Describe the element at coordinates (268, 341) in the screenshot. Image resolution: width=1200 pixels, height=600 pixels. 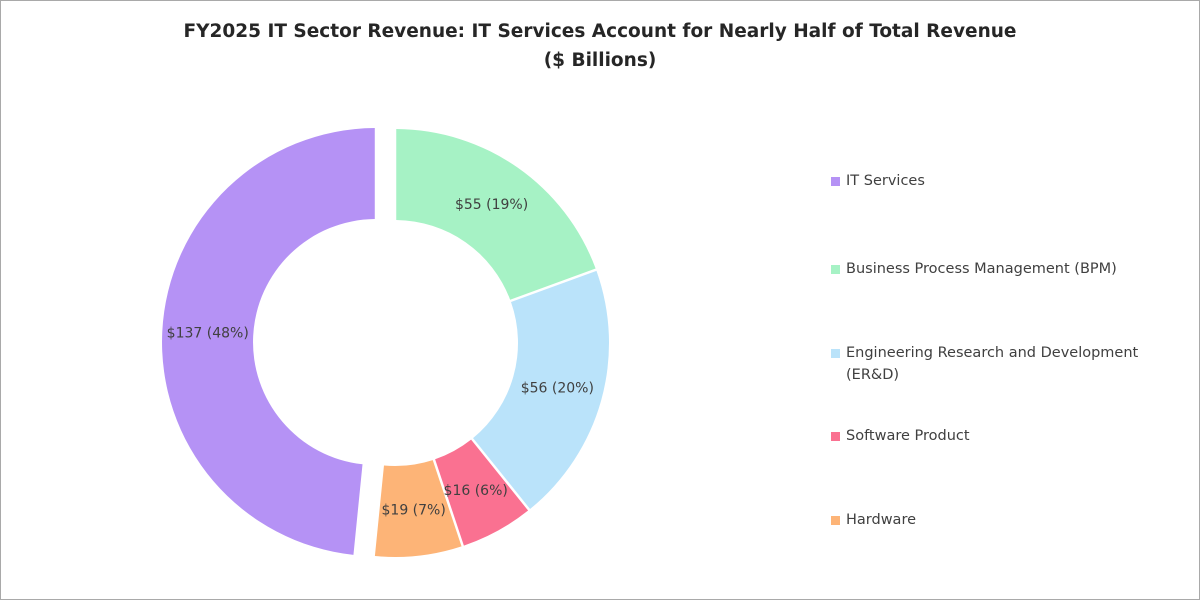
I see `slice-it-services` at that location.